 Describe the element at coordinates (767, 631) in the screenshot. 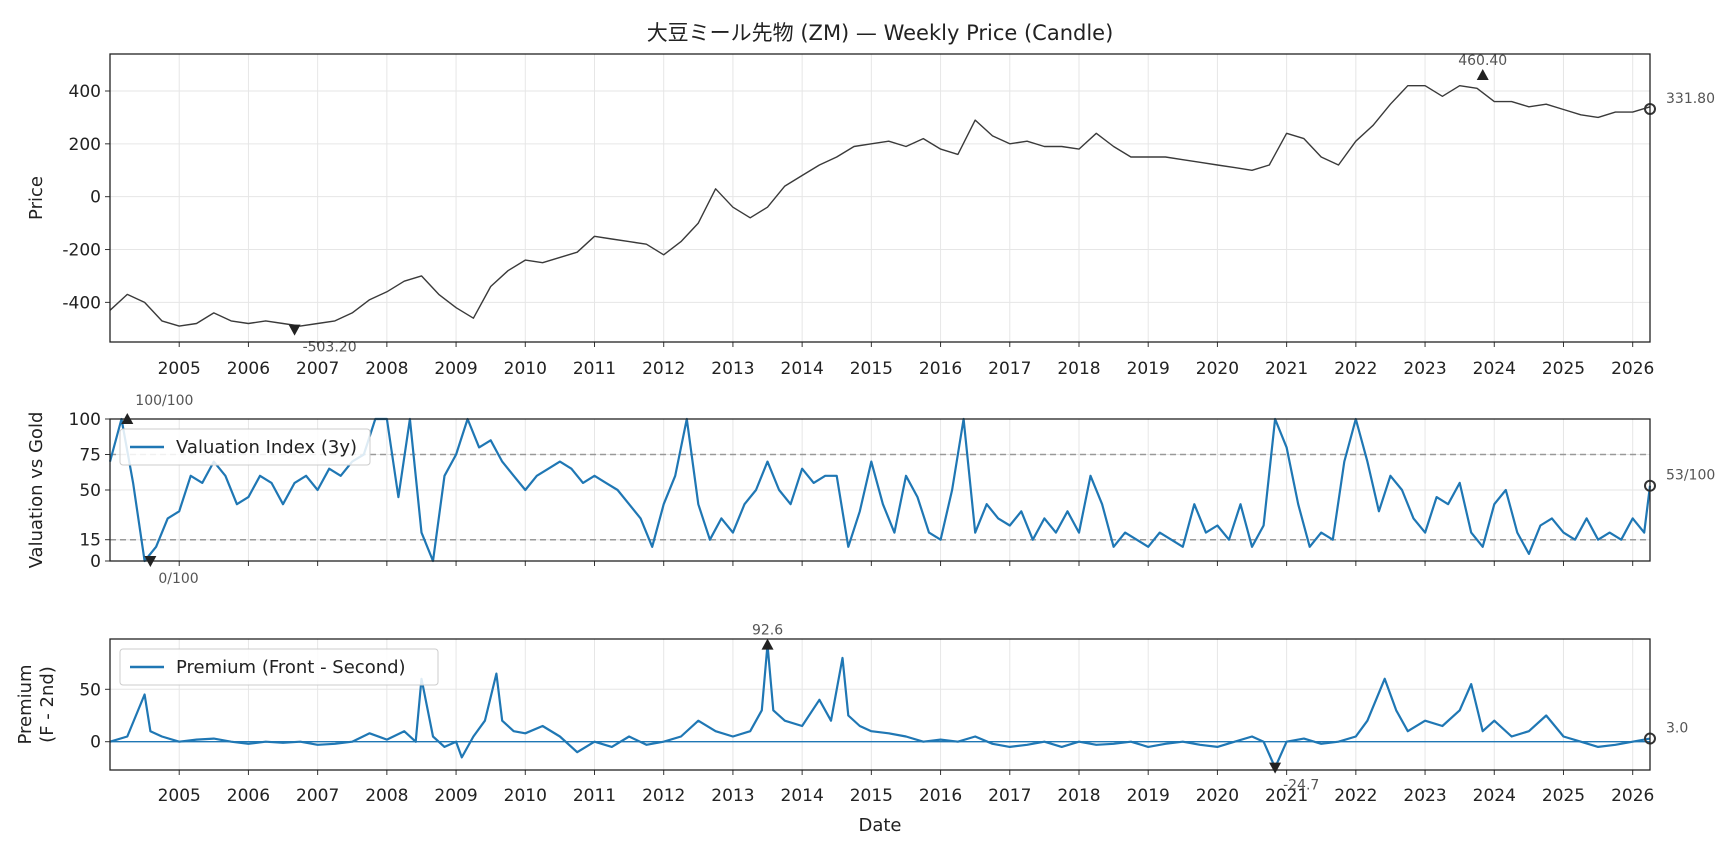

I see `max-label: 92.6` at that location.